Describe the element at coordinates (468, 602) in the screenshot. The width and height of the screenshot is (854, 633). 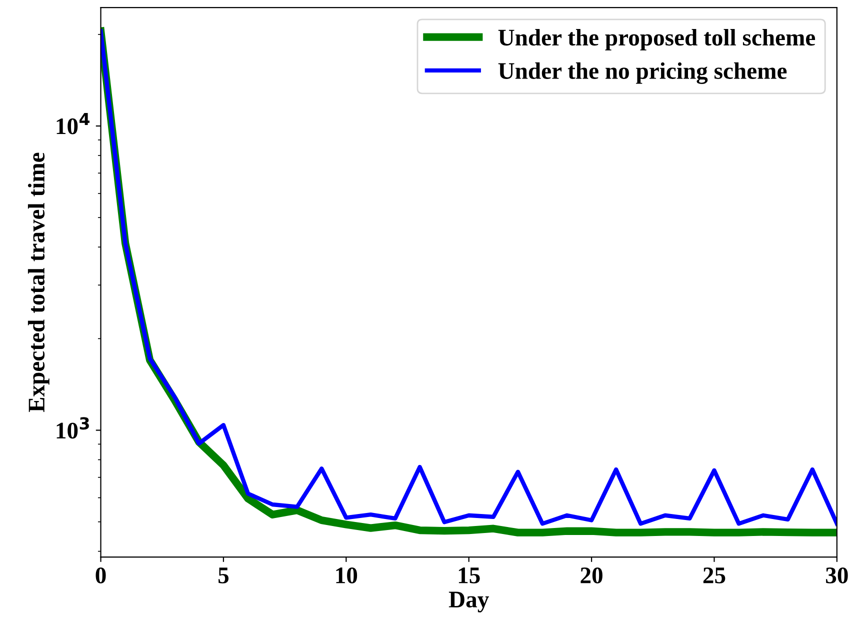
I see `x-axis-title: Day` at that location.